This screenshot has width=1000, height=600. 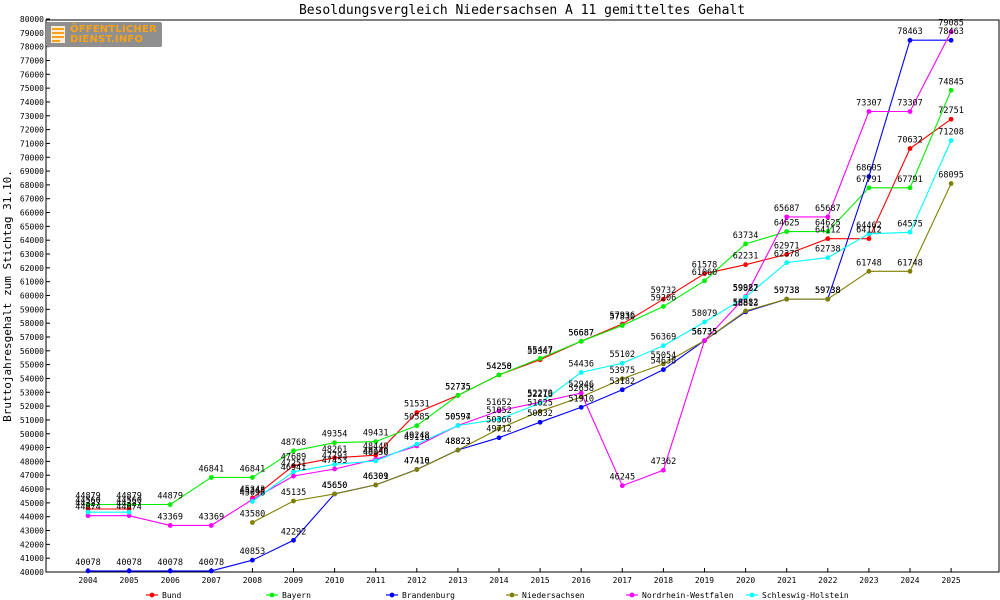 I want to click on data-label-niedersachsen: 43580, so click(x=253, y=515).